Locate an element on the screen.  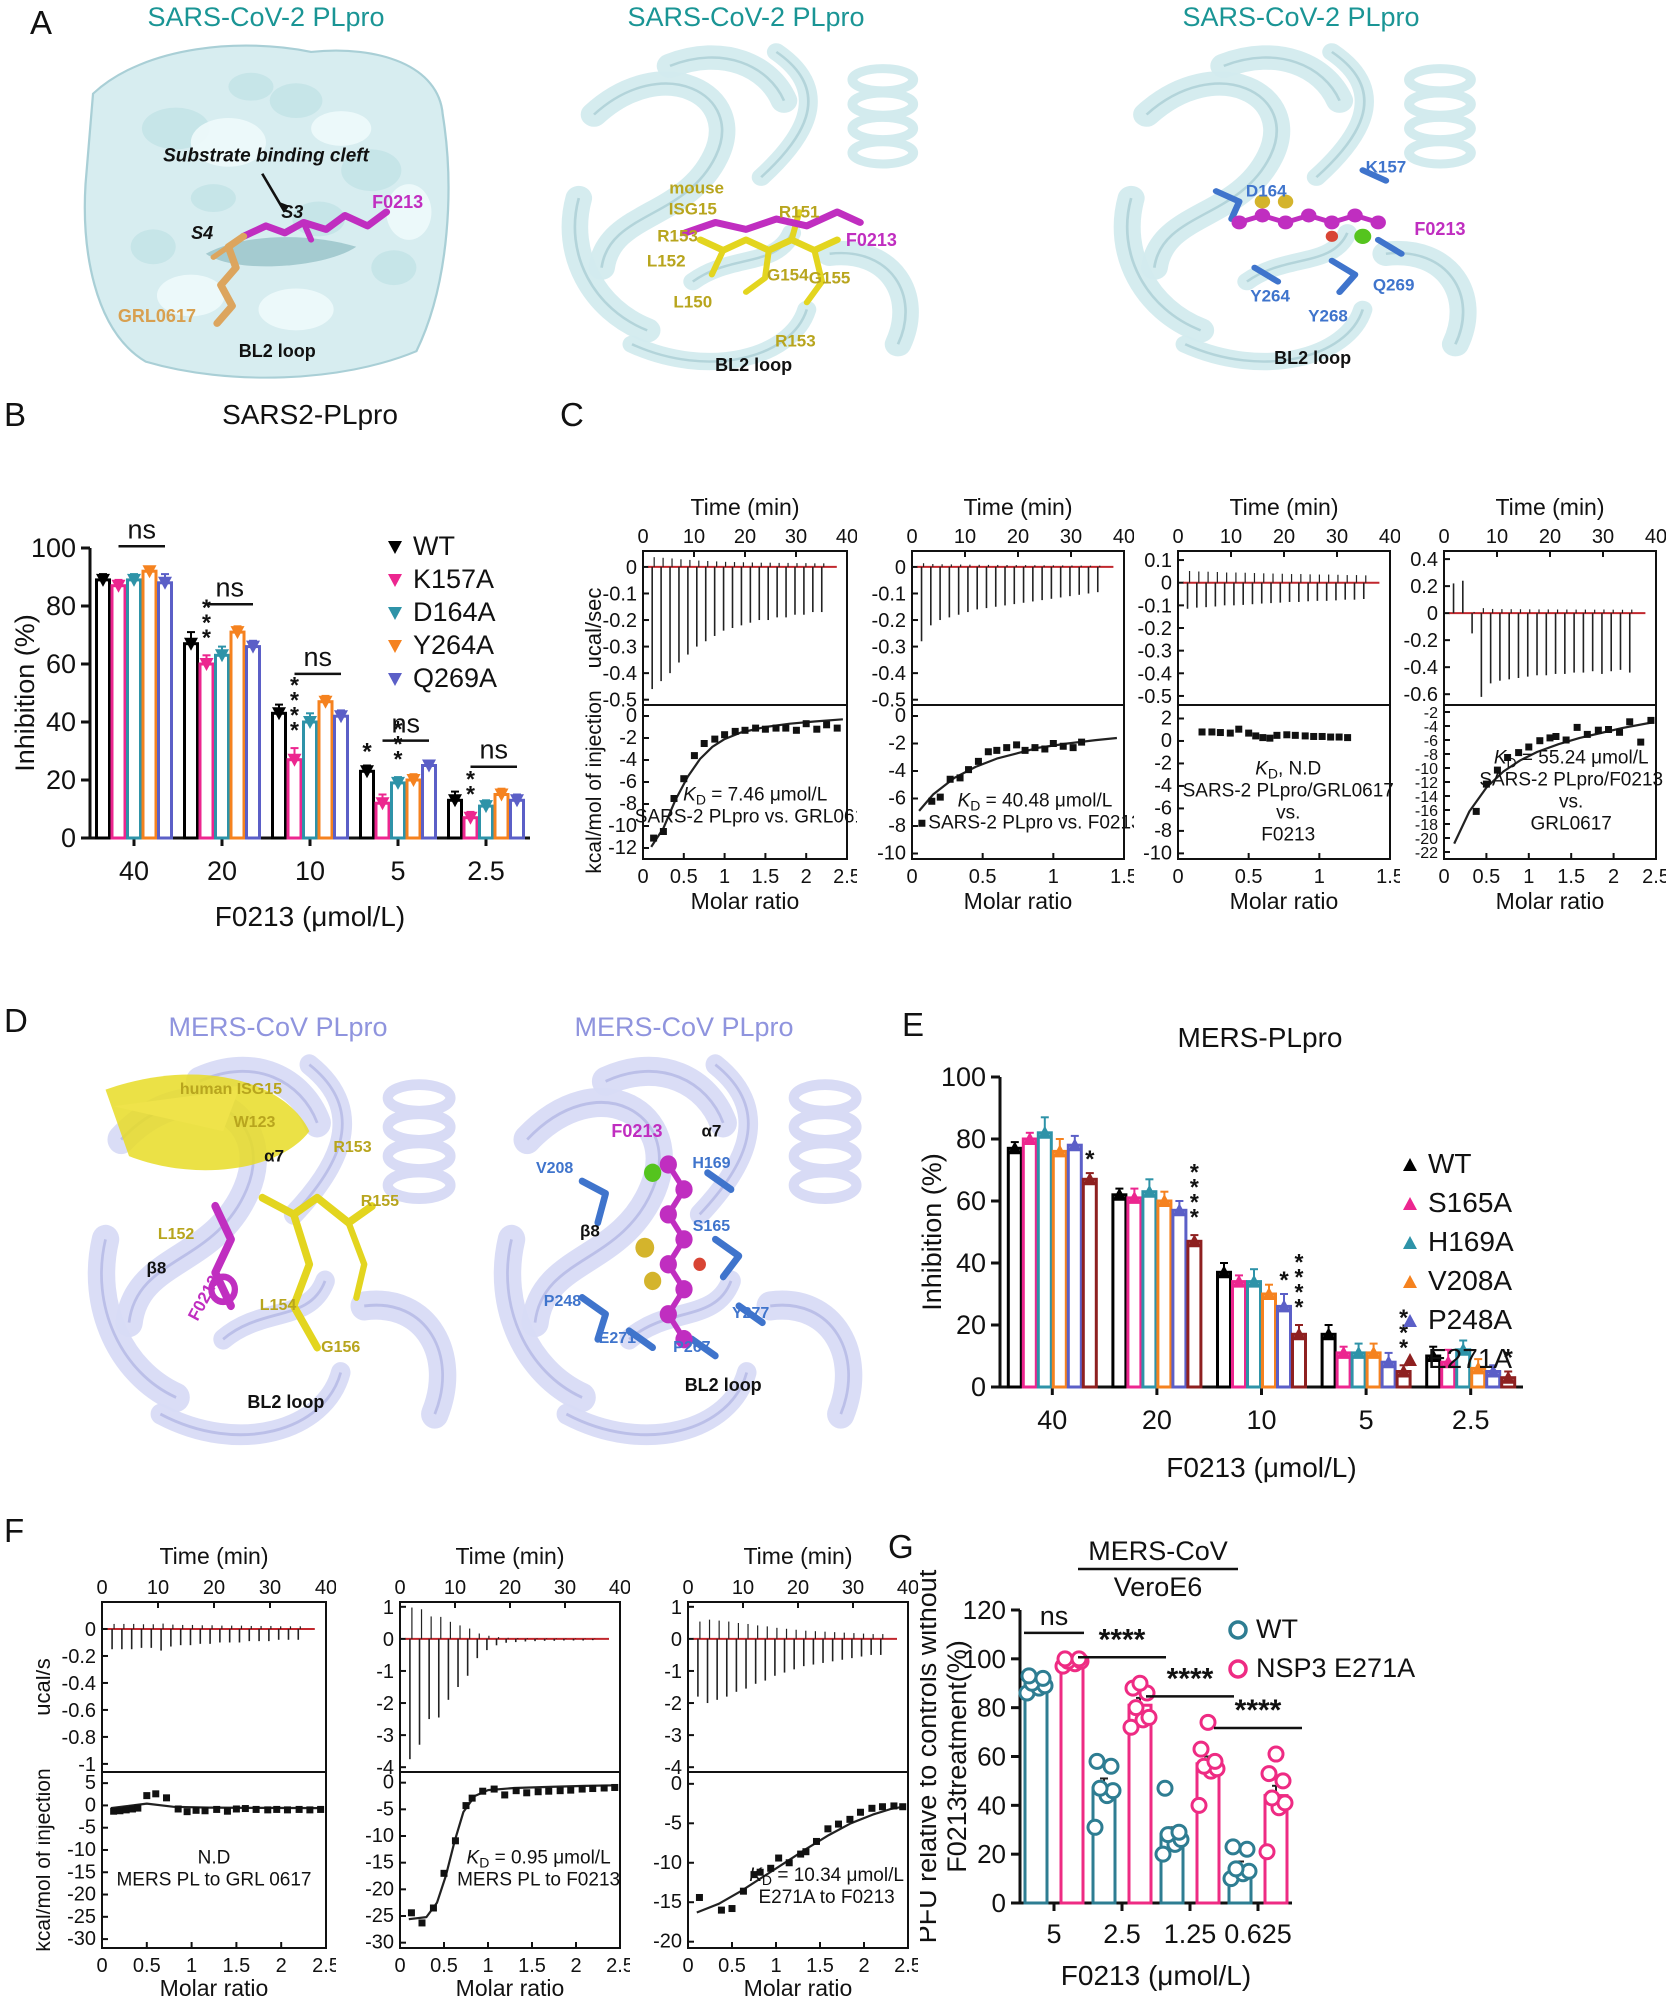
arrow-head is located at coordinates (284, 206).